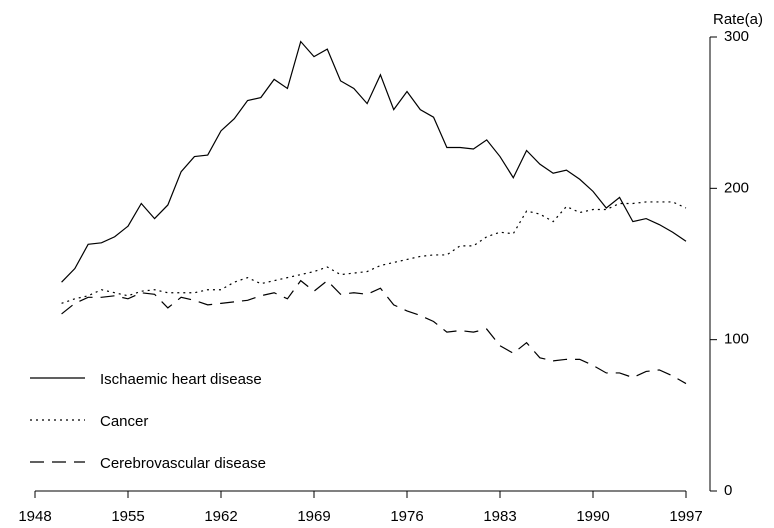 This screenshot has width=774, height=528. What do you see at coordinates (499, 516) in the screenshot?
I see `x-tick-label: 1983` at bounding box center [499, 516].